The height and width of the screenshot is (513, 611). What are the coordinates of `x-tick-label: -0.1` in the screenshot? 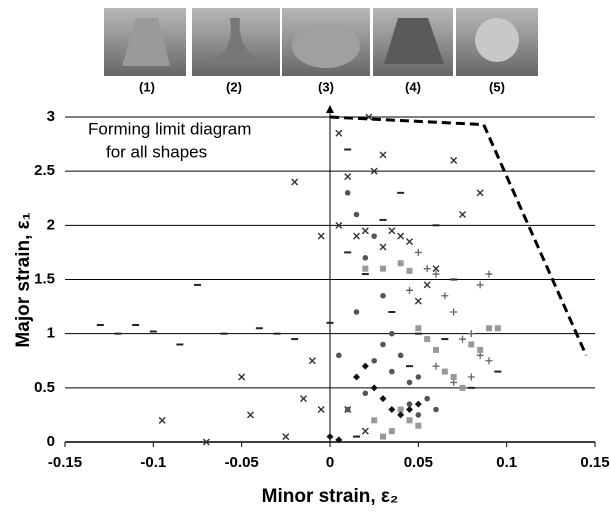 It's located at (153, 462).